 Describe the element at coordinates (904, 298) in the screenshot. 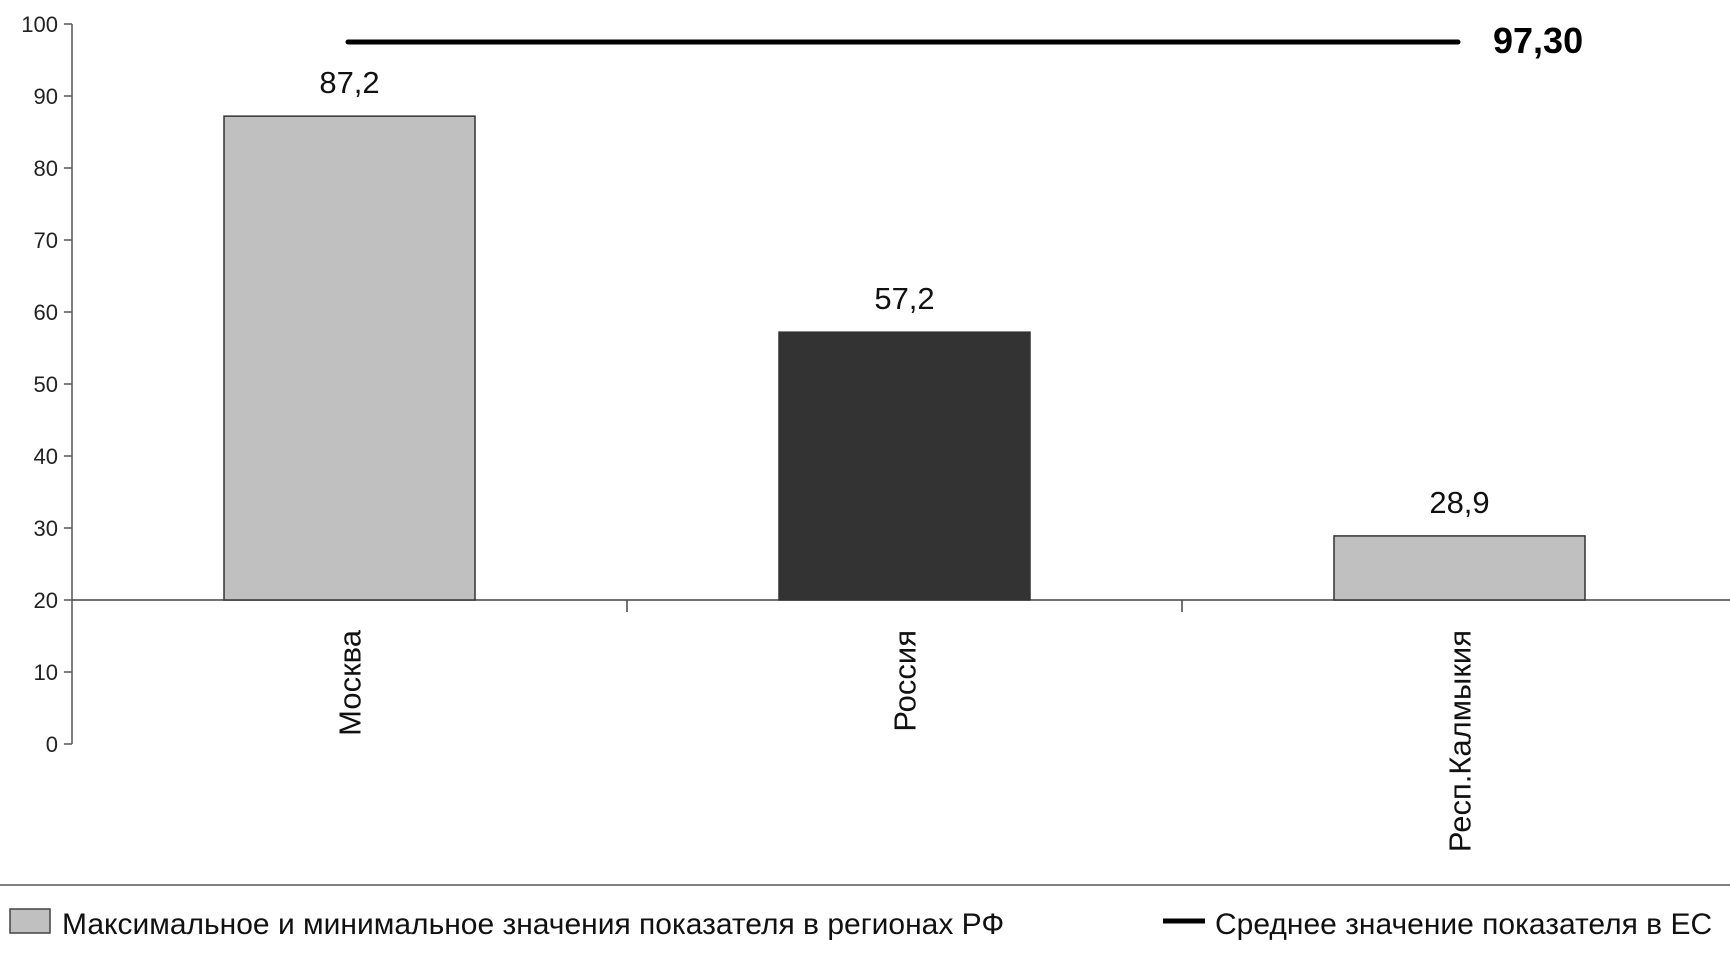

I see `data-label: 57,2` at that location.